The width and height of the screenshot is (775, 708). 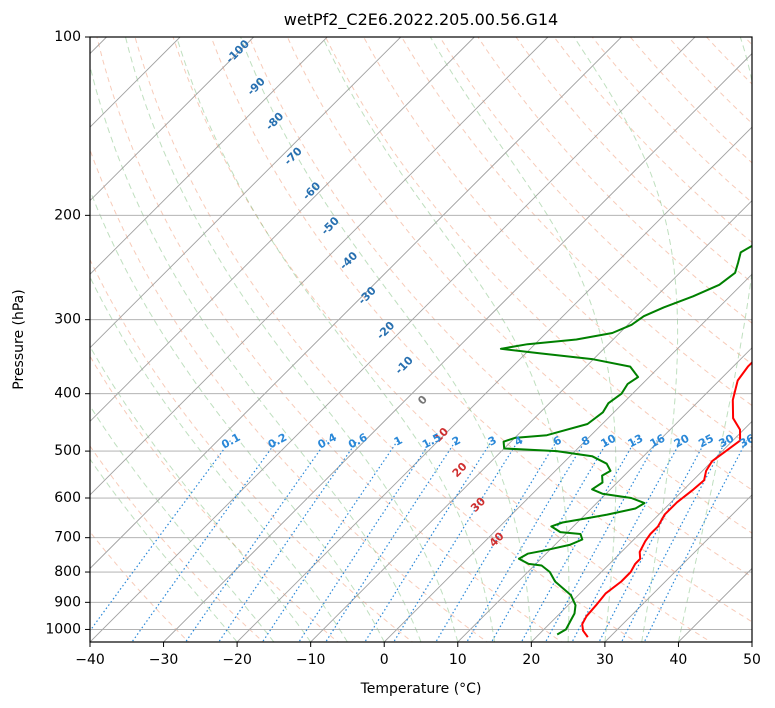 What do you see at coordinates (277, 441) in the screenshot?
I see `mixing-ratio-label: 0.2` at bounding box center [277, 441].